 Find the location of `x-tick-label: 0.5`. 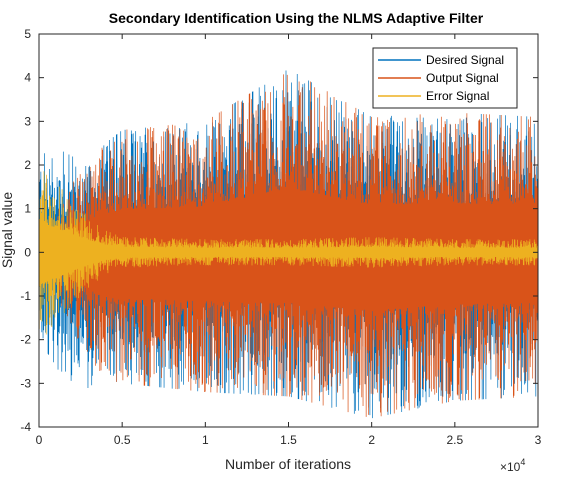

x-tick-label: 0.5 is located at coordinates (122, 440).